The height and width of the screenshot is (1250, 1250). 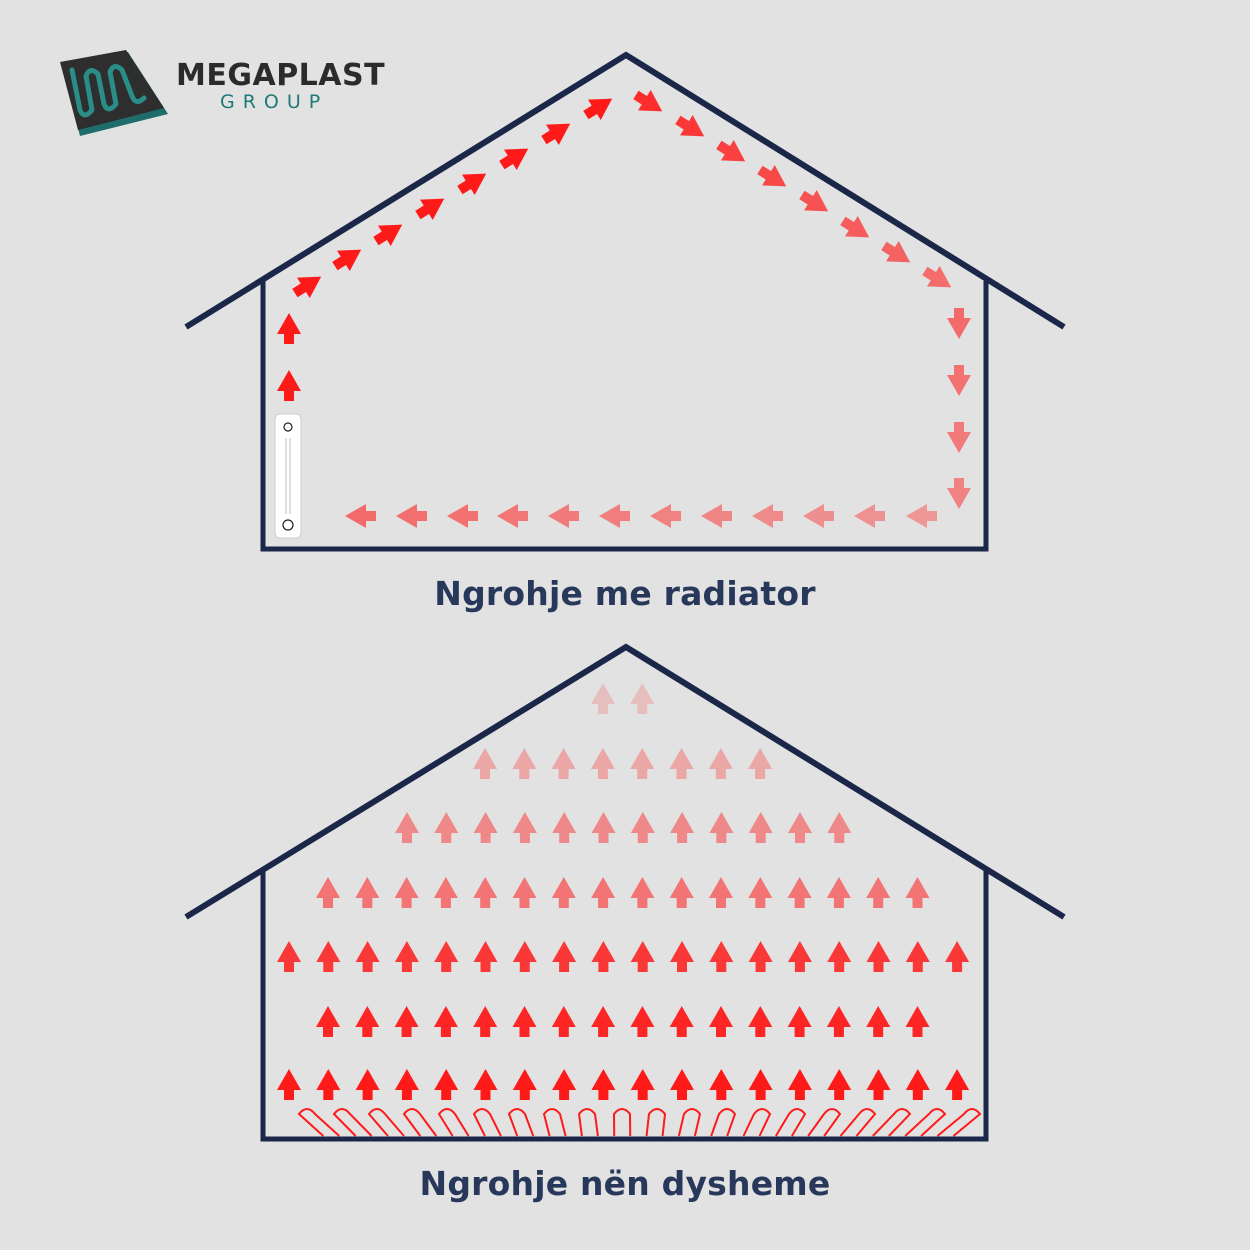 I want to click on logo: MEGAPLAST GROUP, so click(x=281, y=85).